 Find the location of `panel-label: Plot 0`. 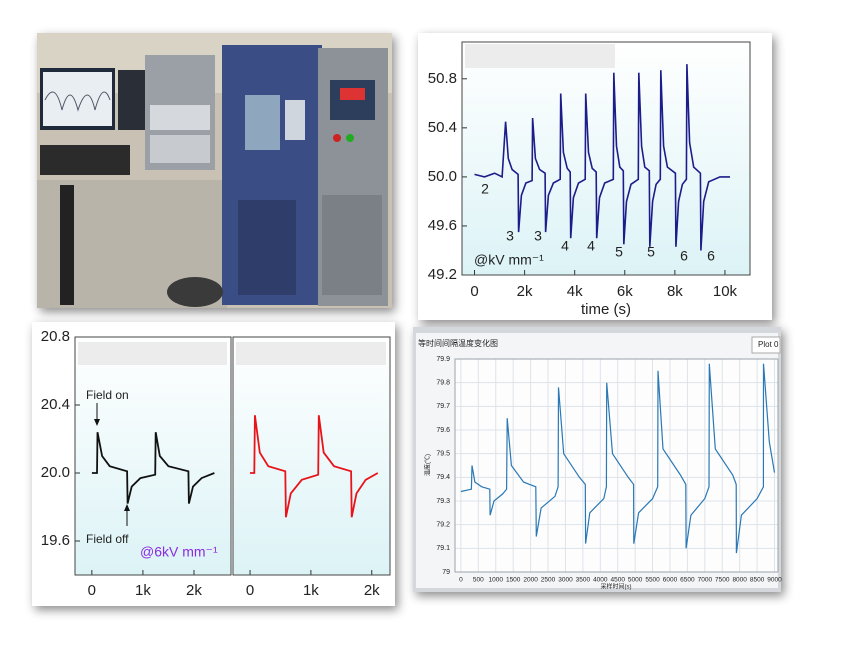

panel-label: Plot 0 is located at coordinates (768, 344).